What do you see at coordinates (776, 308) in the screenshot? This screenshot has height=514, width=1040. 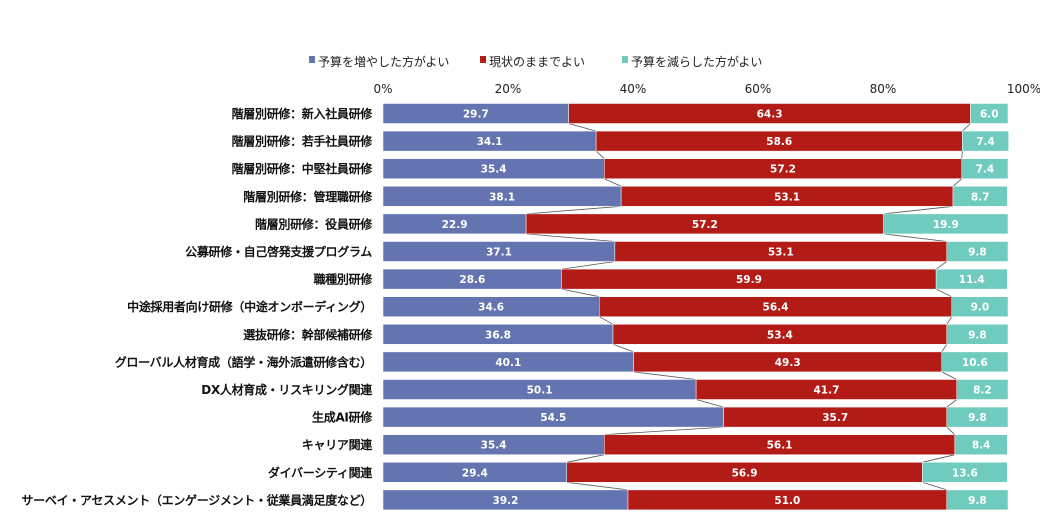 I see `bar-data-label: 56.4` at bounding box center [776, 308].